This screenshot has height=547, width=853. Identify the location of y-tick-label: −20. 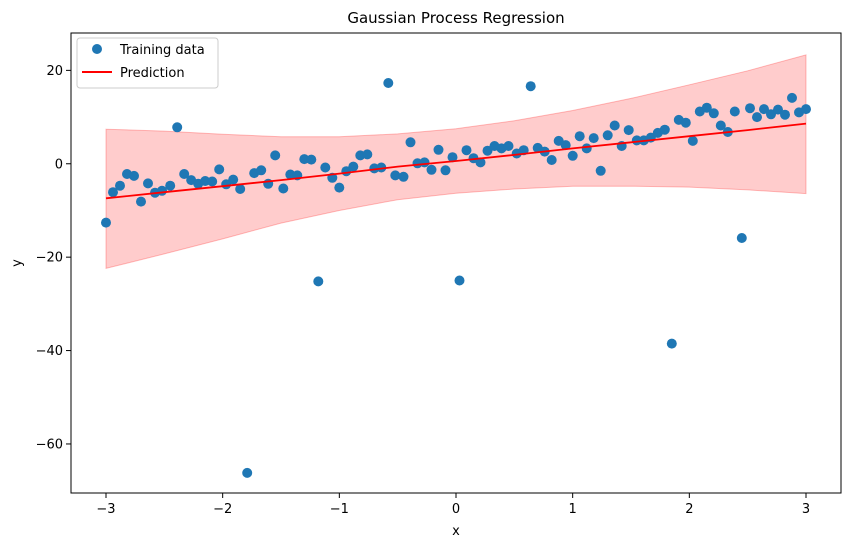
(49, 258).